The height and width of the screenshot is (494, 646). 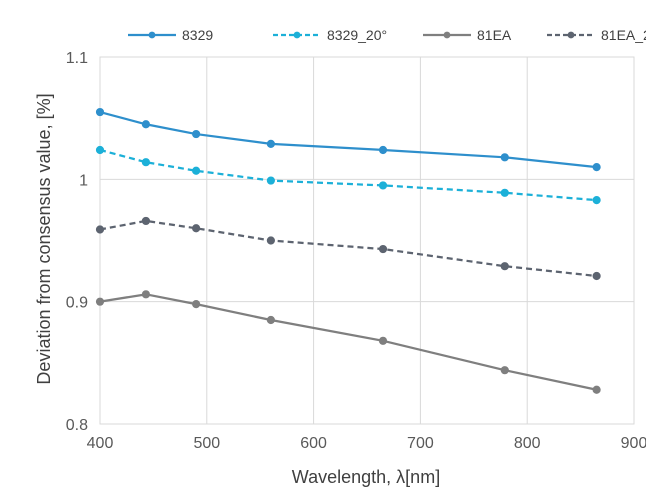 I want to click on legend-item-2: 8329_20°, so click(x=330, y=35).